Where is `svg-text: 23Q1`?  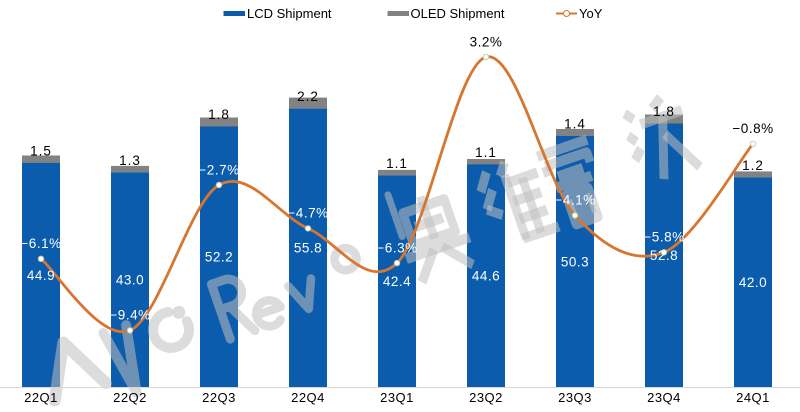 svg-text: 23Q1 is located at coordinates (397, 397).